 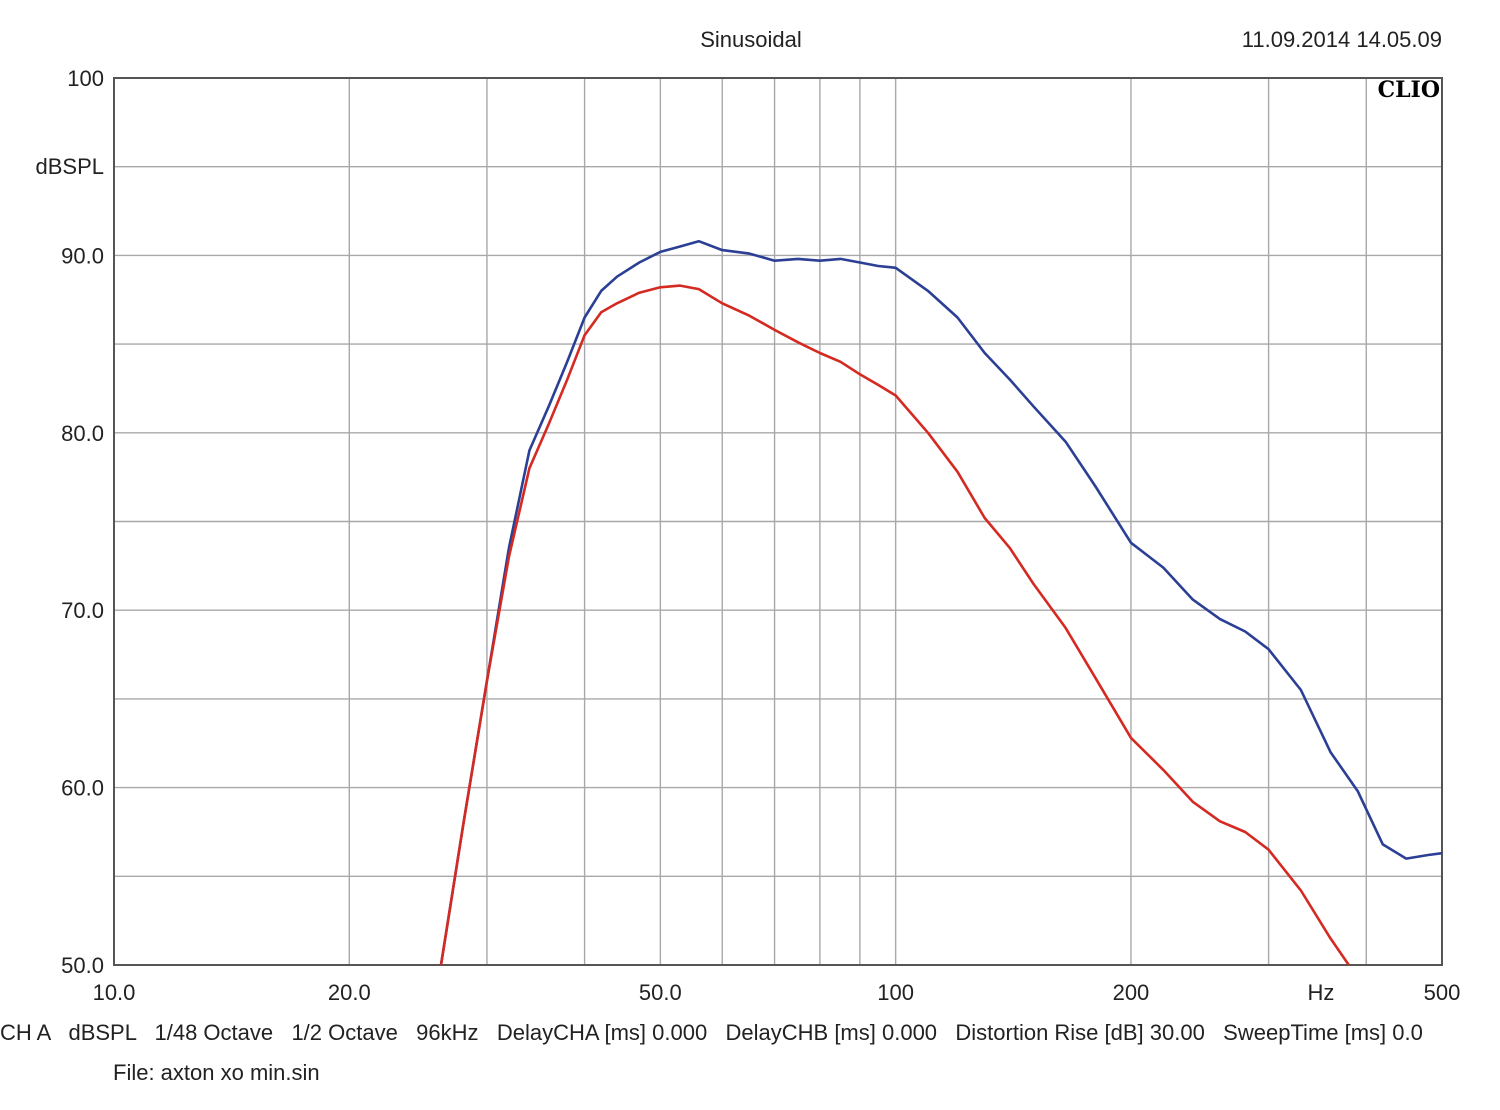 I want to click on y-axis-label: dBSPL, so click(x=70, y=166).